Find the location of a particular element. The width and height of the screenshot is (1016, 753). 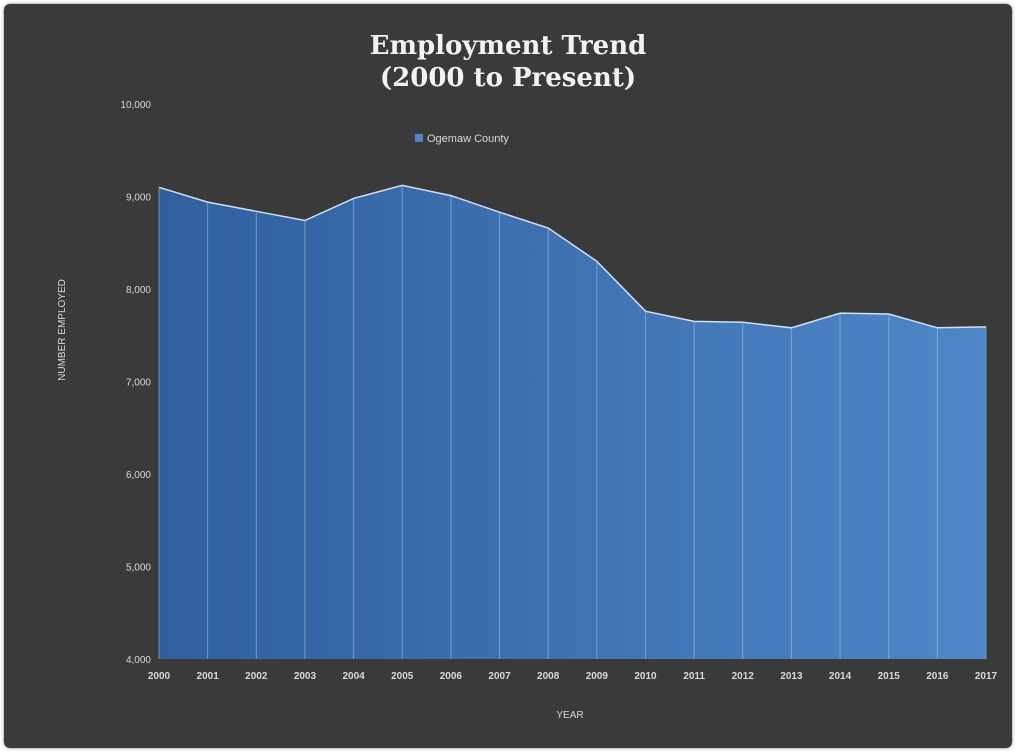

x-axis-title: YEAR is located at coordinates (569, 715).